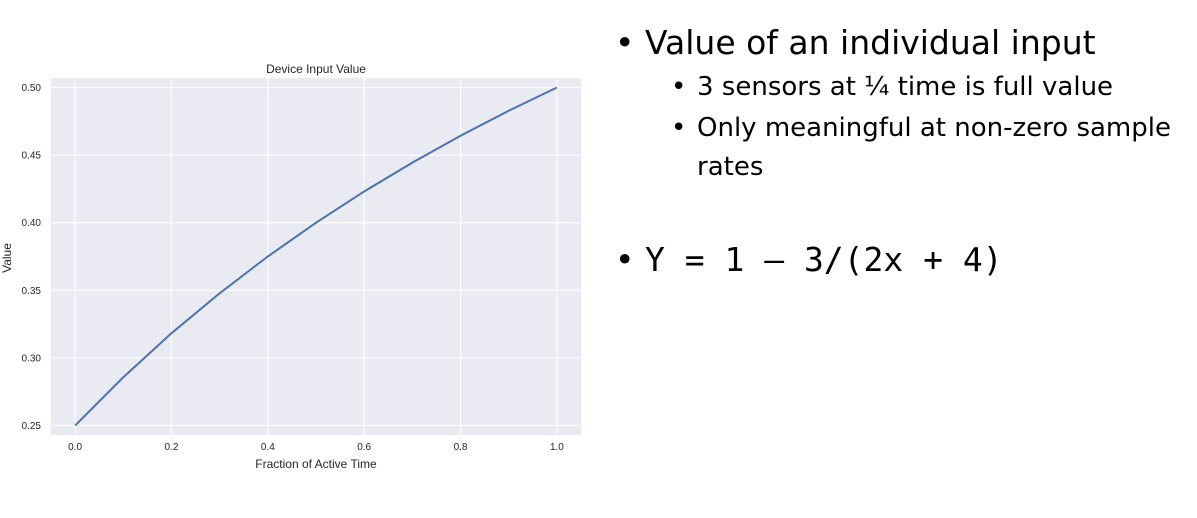  What do you see at coordinates (7, 258) in the screenshot?
I see `y-axis-label: Value` at bounding box center [7, 258].